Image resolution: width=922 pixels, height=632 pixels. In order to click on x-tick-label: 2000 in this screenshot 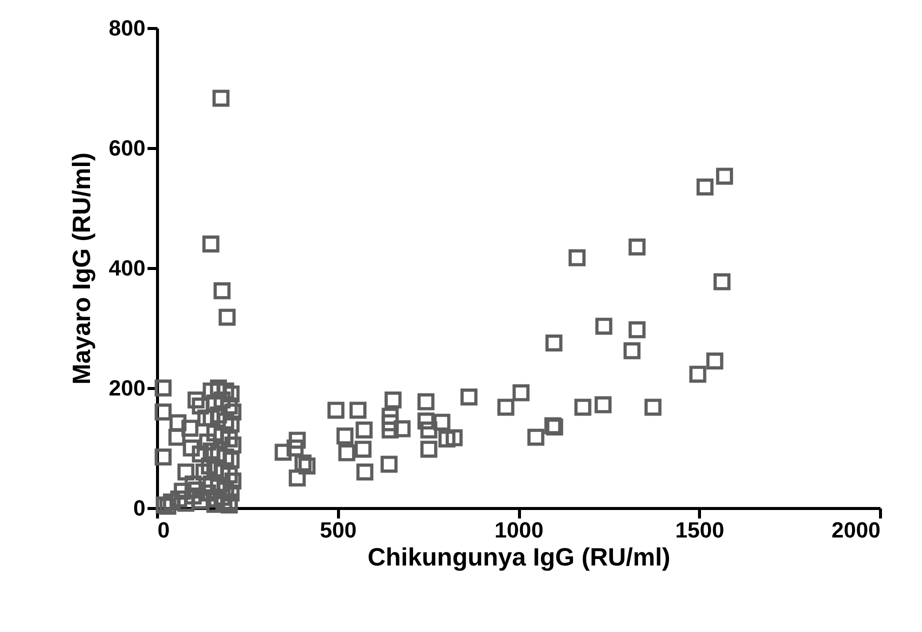, I will do `click(856, 530)`.